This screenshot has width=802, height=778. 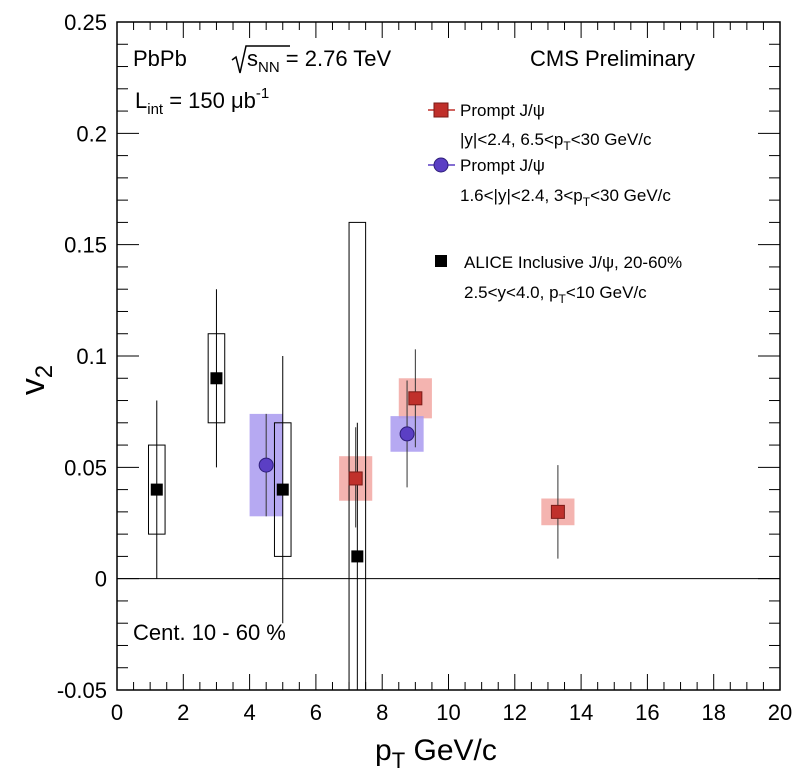 I want to click on y-tick-label: 0.1, so click(x=91, y=356).